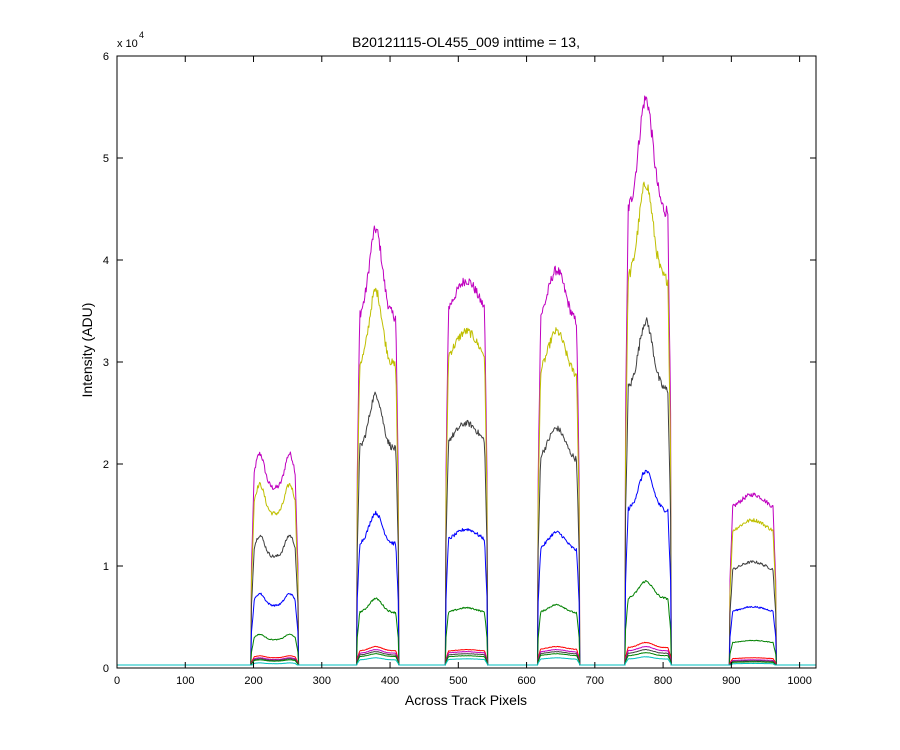  What do you see at coordinates (185, 681) in the screenshot?
I see `x-tick-label: 100` at bounding box center [185, 681].